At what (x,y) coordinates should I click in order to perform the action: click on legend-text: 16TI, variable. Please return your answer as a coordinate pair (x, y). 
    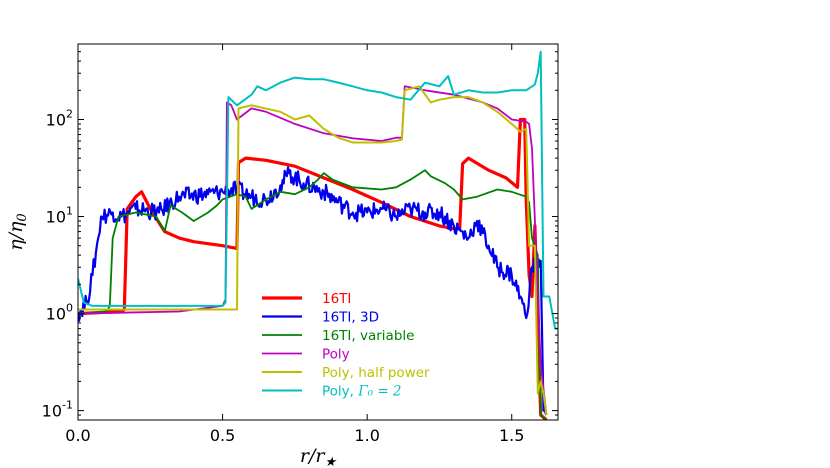
    Looking at the image, I should click on (368, 336).